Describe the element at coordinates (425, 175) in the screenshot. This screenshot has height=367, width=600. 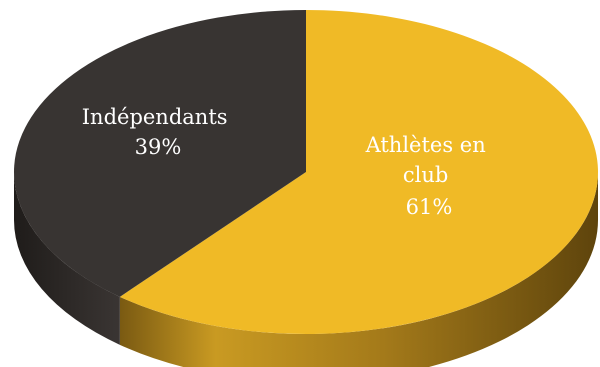
I see `slice-label-athletes-line2: club` at that location.